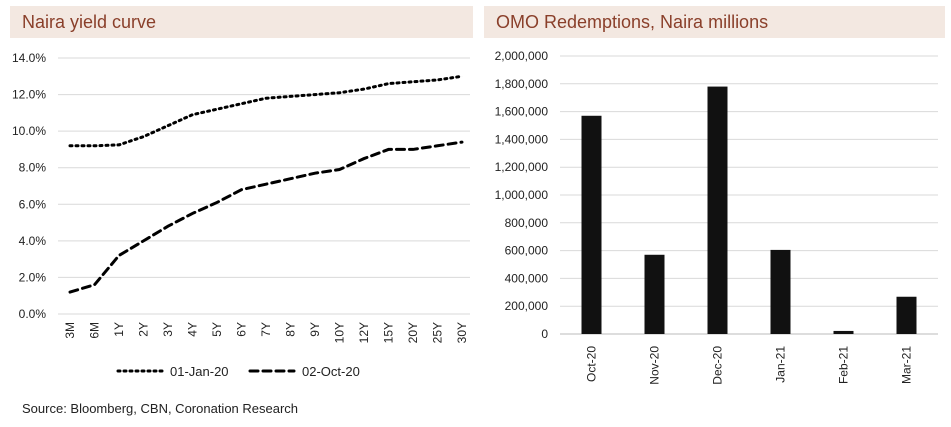 Image resolution: width=951 pixels, height=427 pixels. What do you see at coordinates (527, 278) in the screenshot?
I see `y-tick-label: 400,000` at bounding box center [527, 278].